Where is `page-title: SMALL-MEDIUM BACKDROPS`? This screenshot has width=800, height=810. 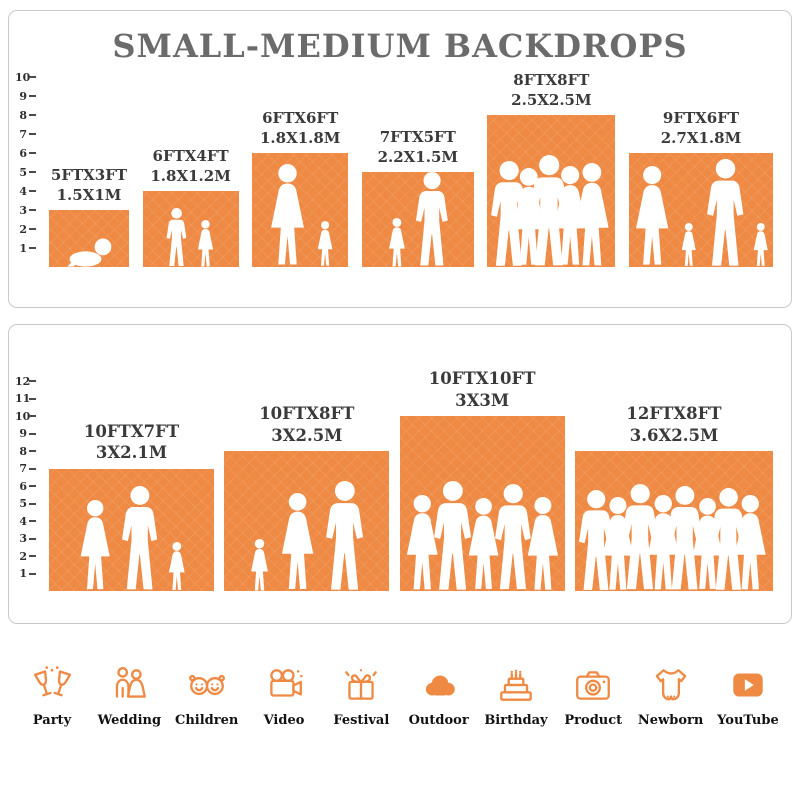
page-title: SMALL-MEDIUM BACKDROPS is located at coordinates (400, 46).